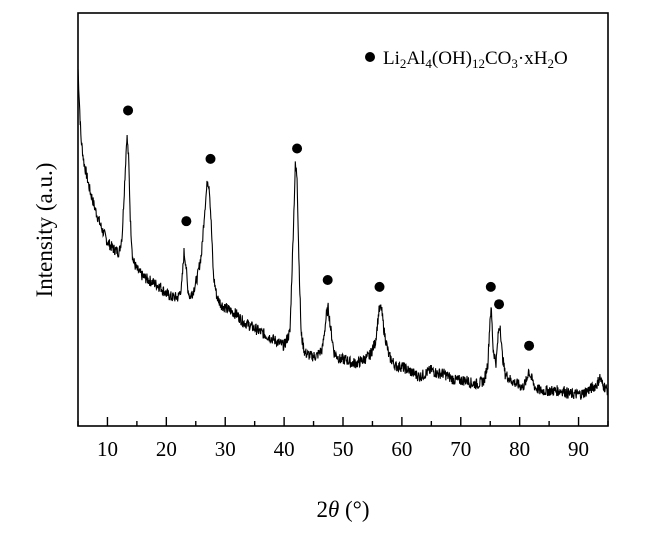 The height and width of the screenshot is (534, 645). Describe the element at coordinates (333, 509) in the screenshot. I see `x-axis-label-symbol: θ` at that location.